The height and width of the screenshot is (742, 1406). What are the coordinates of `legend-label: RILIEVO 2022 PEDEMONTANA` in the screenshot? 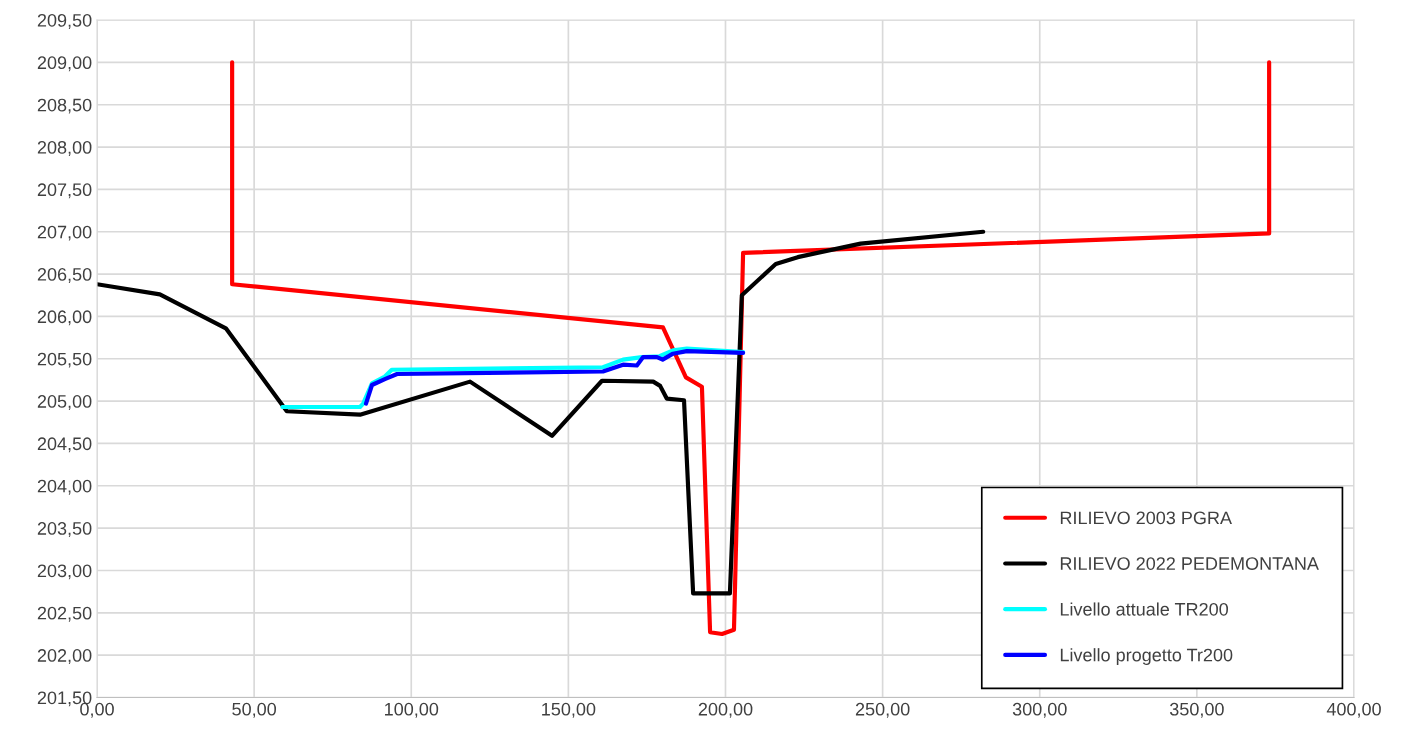 It's located at (1189, 563).